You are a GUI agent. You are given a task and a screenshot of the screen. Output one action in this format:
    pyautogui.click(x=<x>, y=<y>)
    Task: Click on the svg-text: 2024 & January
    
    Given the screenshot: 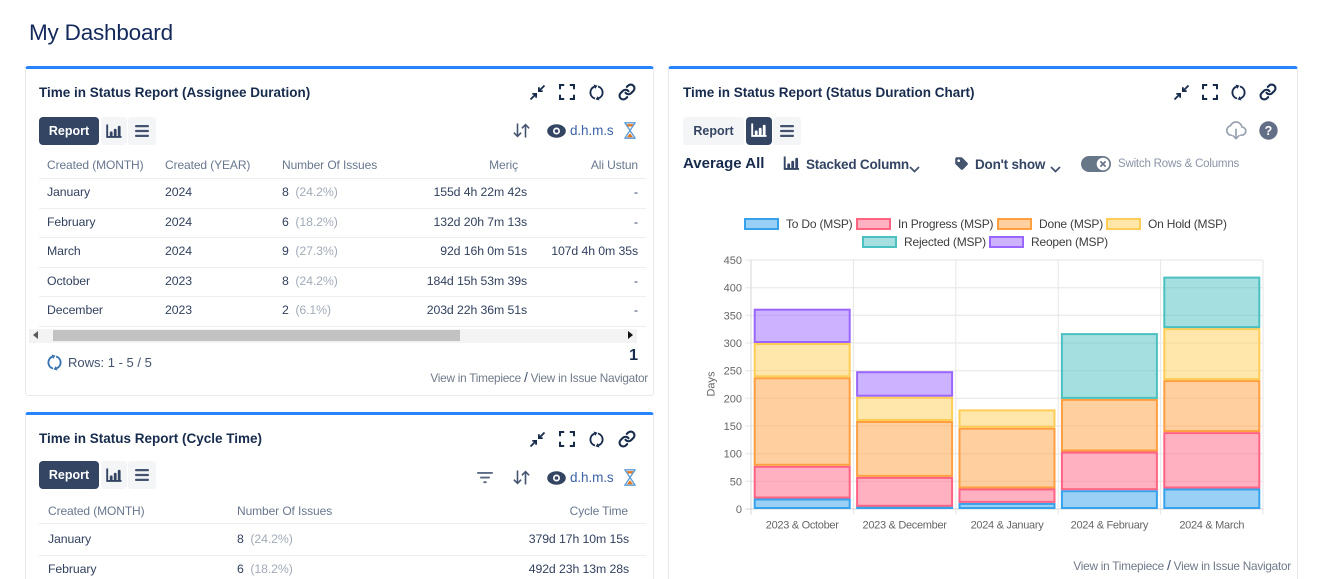 What is the action you would take?
    pyautogui.click(x=1008, y=526)
    